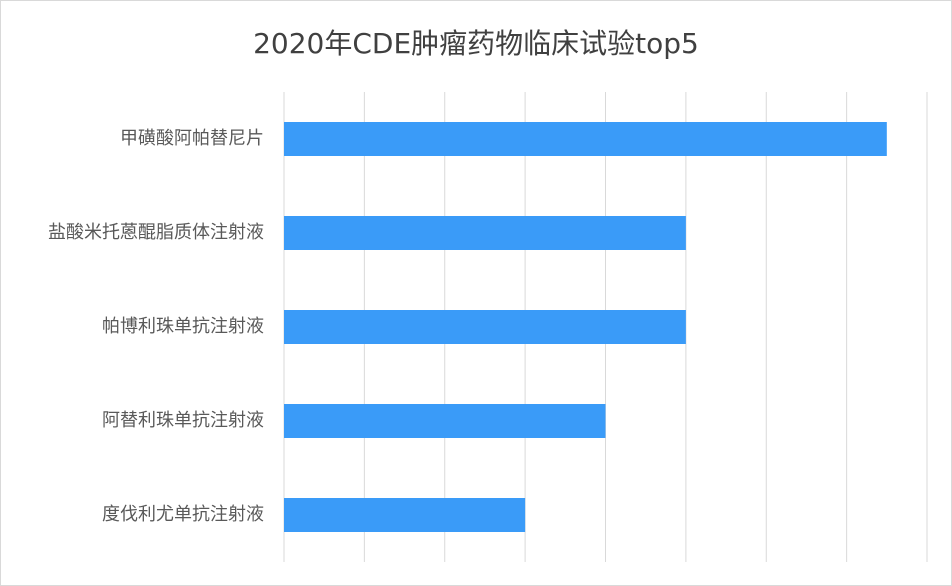 The height and width of the screenshot is (586, 952). What do you see at coordinates (183, 326) in the screenshot?
I see `y-tick-label: 帕博利珠单抗注射液` at bounding box center [183, 326].